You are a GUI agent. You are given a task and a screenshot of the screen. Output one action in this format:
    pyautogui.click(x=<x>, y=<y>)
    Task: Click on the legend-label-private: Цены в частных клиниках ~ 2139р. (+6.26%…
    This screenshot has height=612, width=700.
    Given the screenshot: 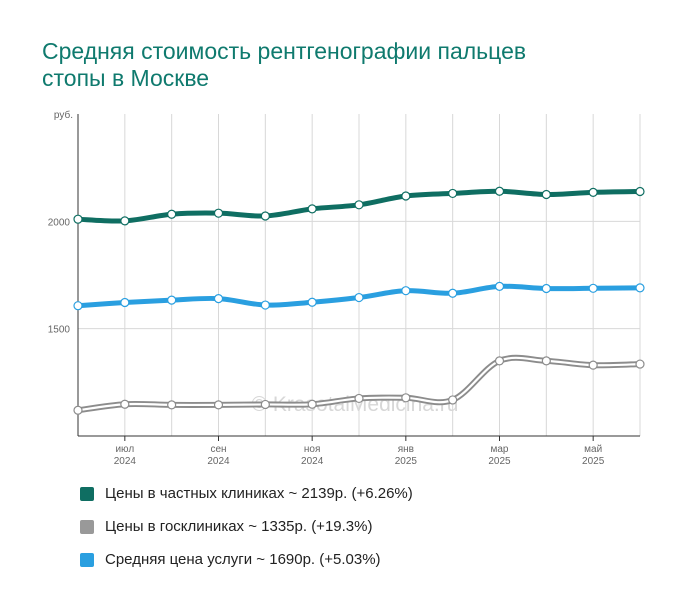 What is the action you would take?
    pyautogui.click(x=259, y=493)
    